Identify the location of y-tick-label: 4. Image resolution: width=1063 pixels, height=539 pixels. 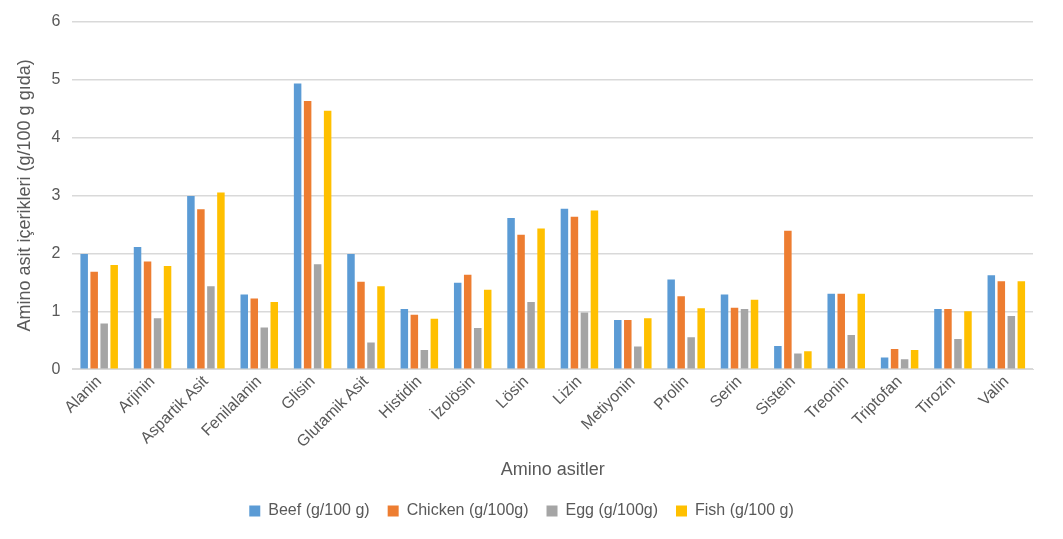
(56, 136).